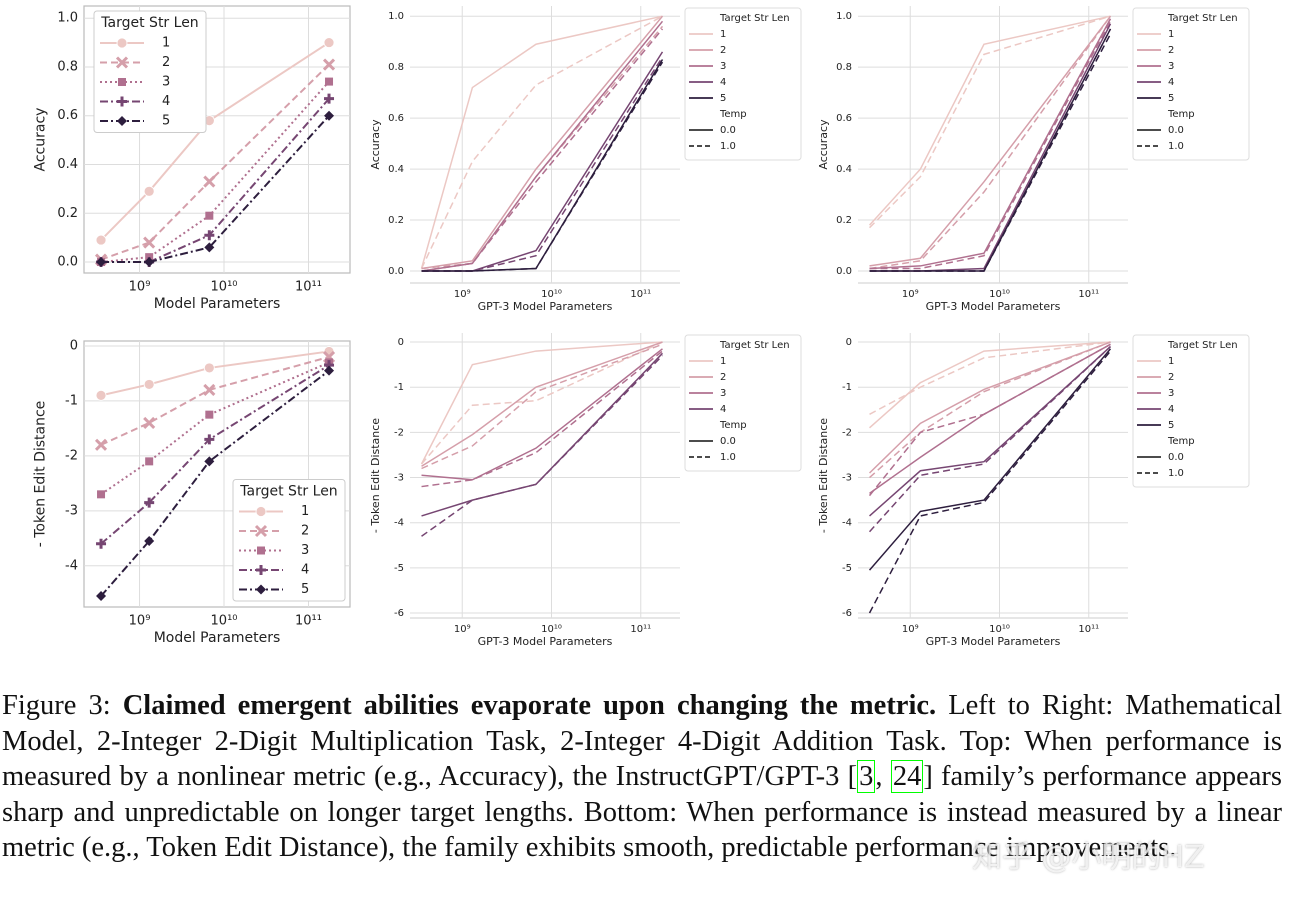 Image resolution: width=1291 pixels, height=906 pixels. Describe the element at coordinates (399, 523) in the screenshot. I see `y-tick-label: -4` at that location.